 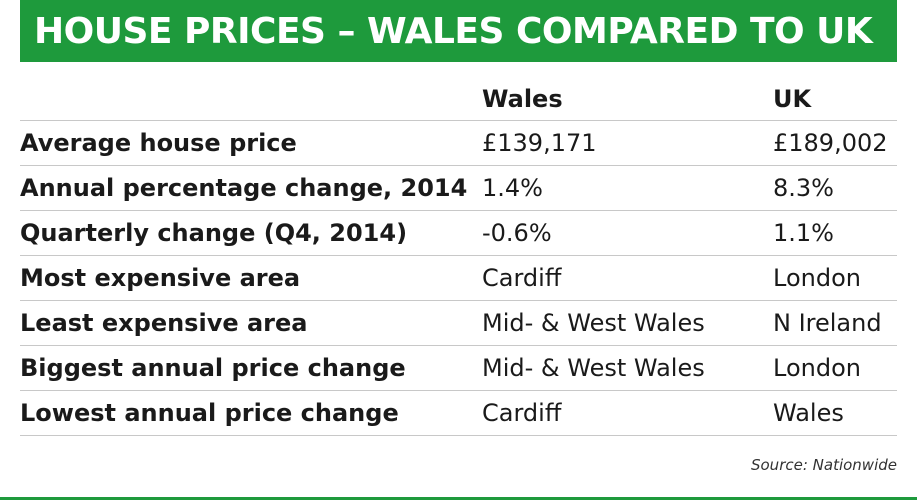 I want to click on uk-value: £189,002, so click(x=830, y=143).